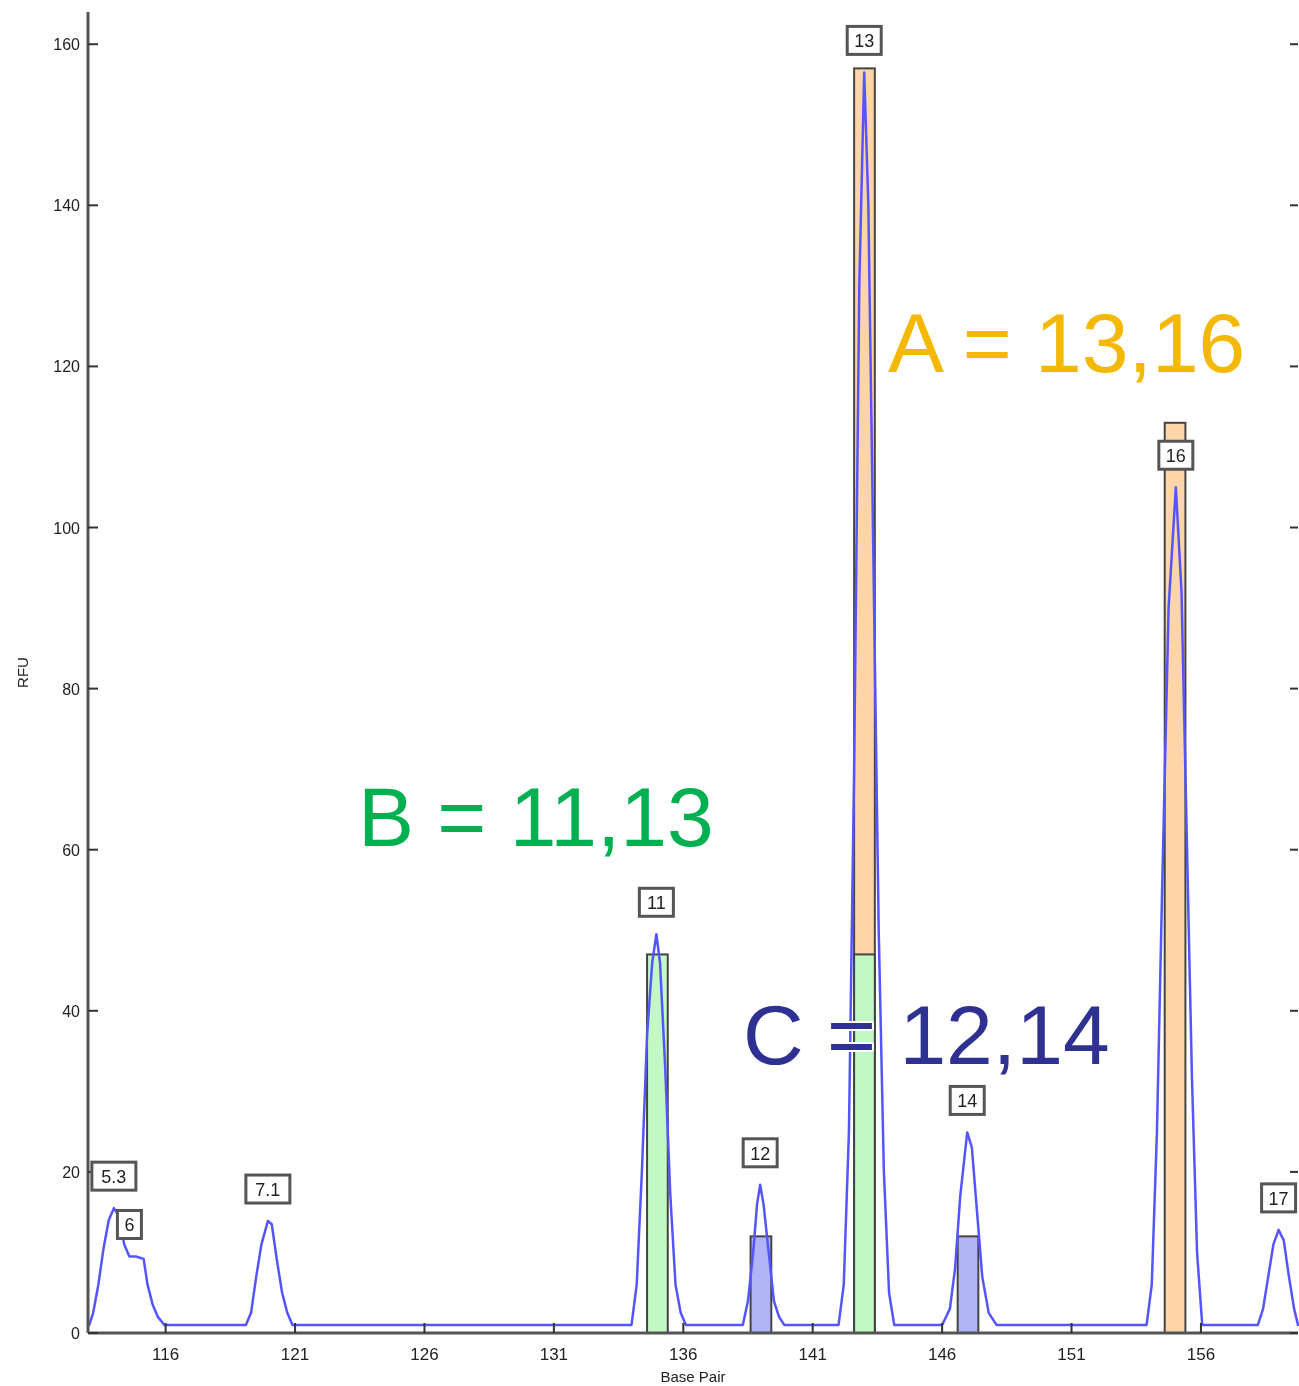 This screenshot has width=1299, height=1386. I want to click on annotation: 16, so click(1175, 456).